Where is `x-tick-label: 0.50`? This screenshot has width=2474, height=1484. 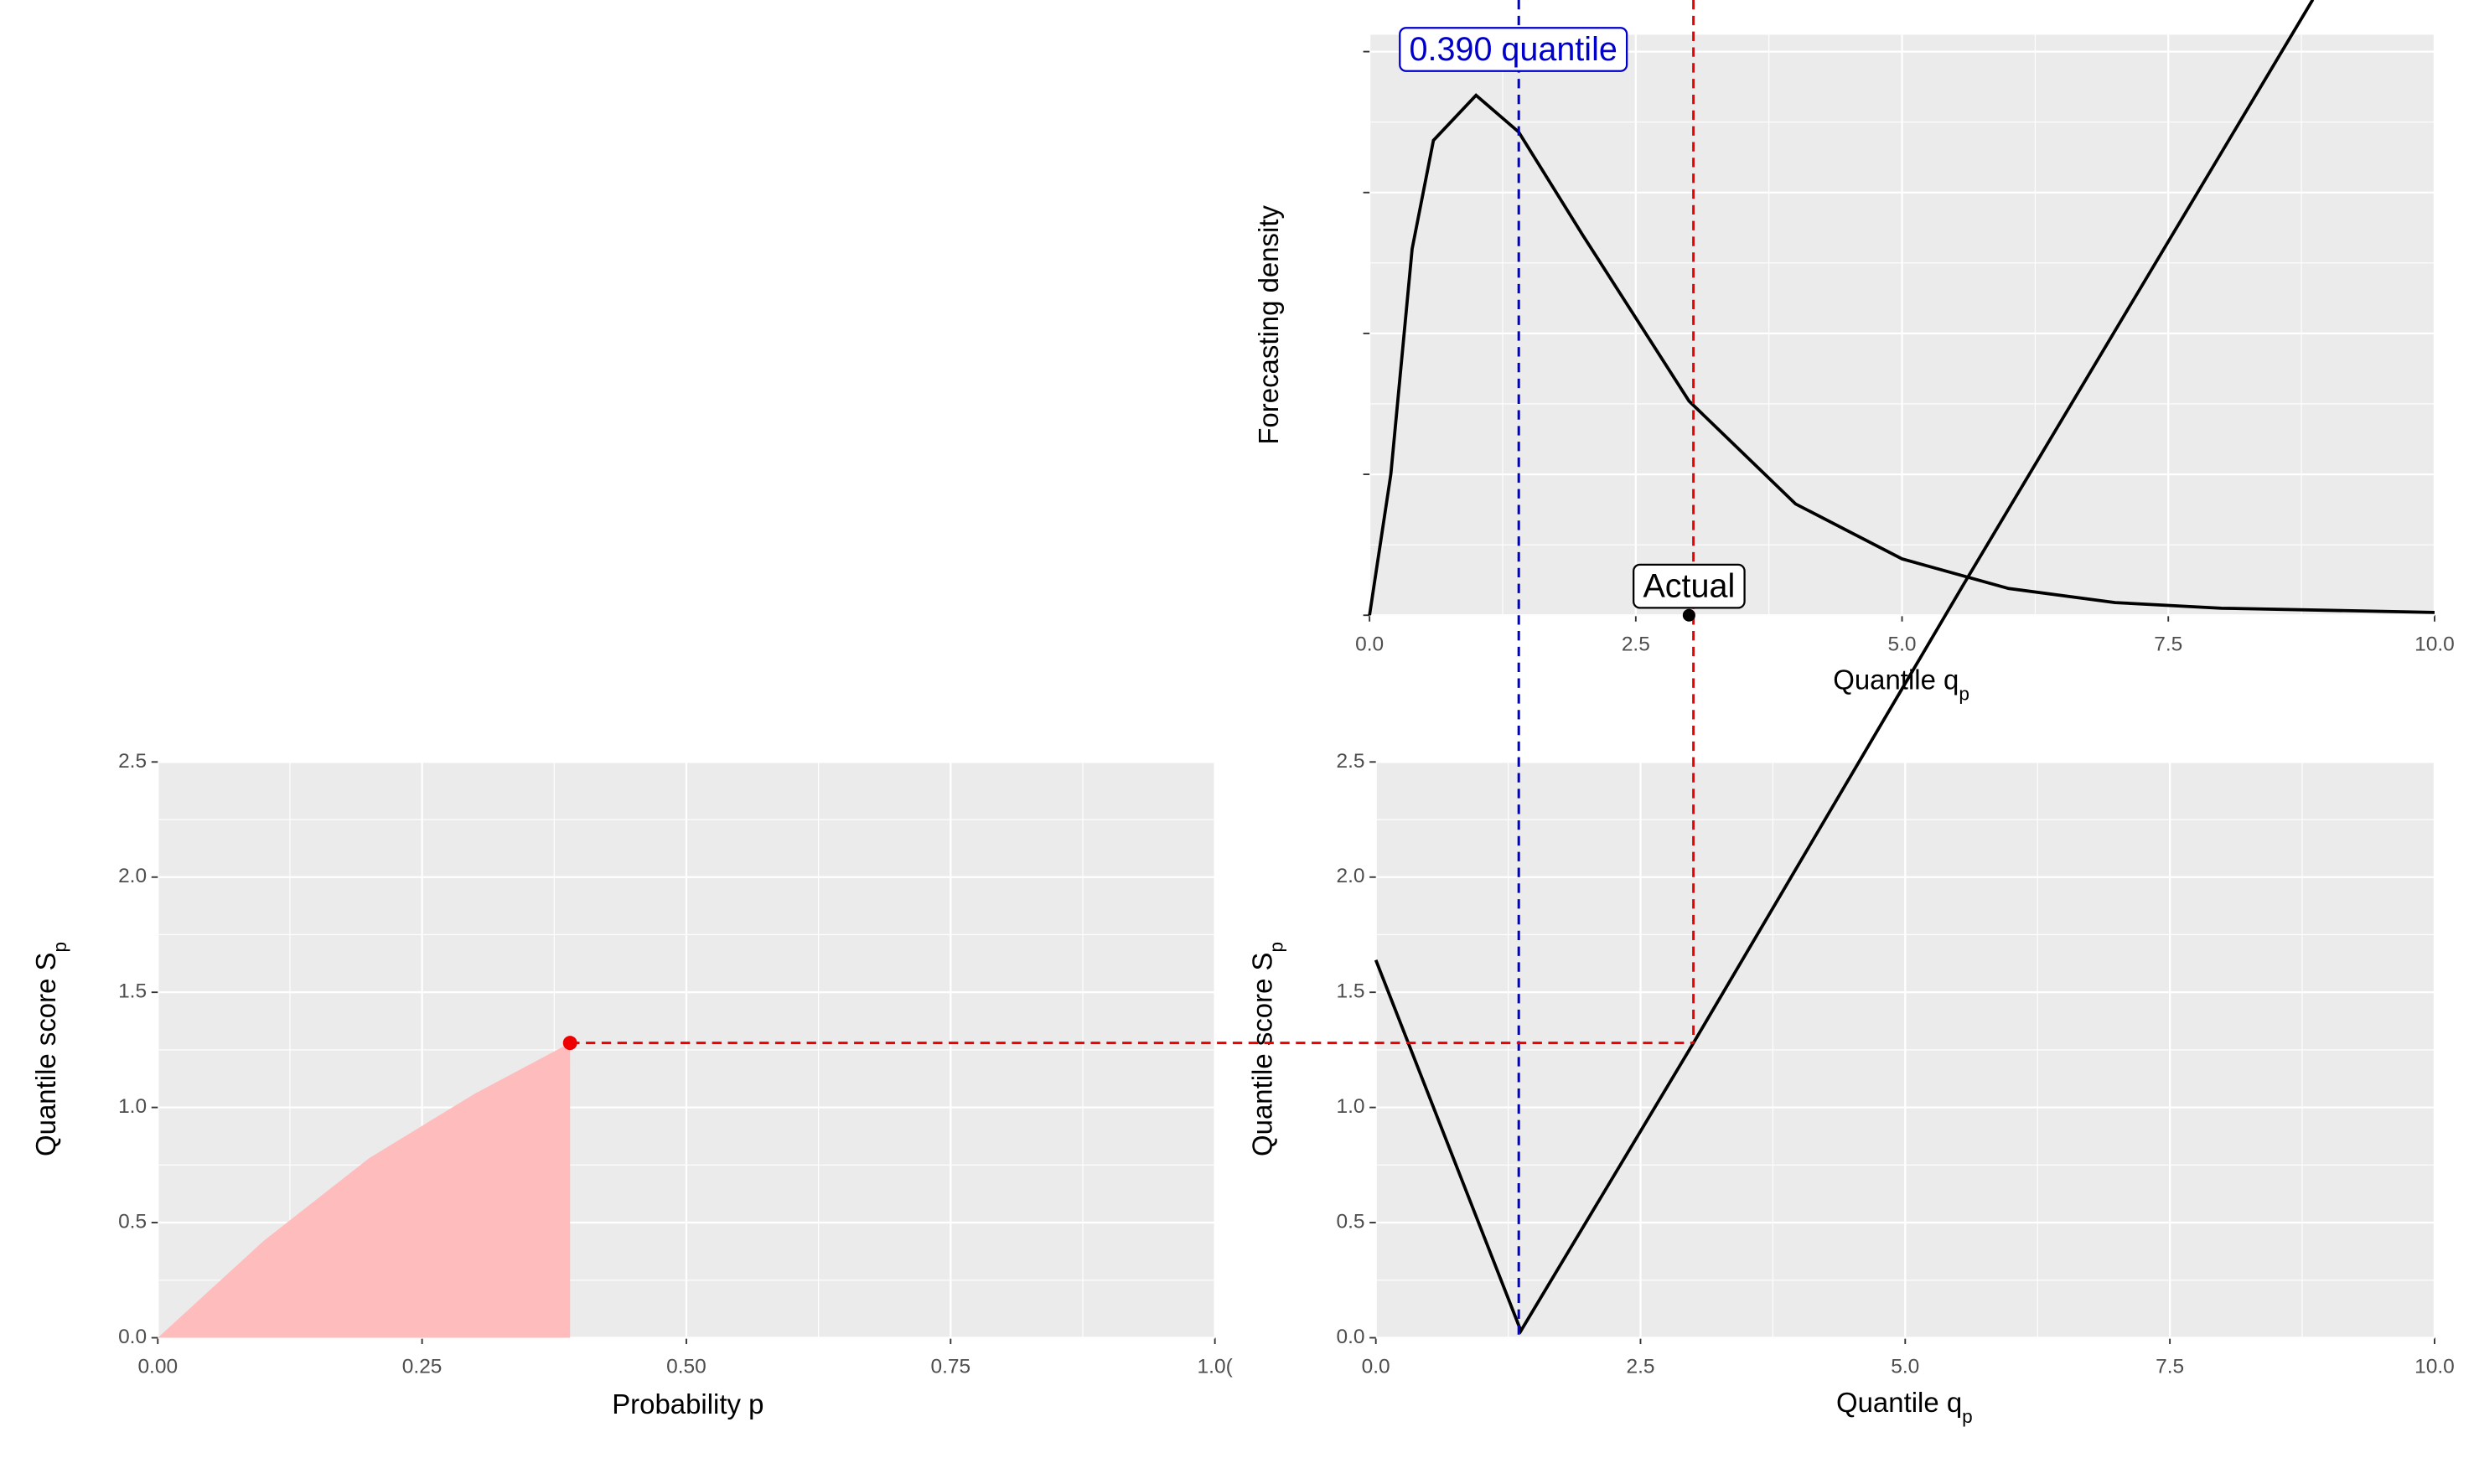
x-tick-label: 0.50 is located at coordinates (686, 1367).